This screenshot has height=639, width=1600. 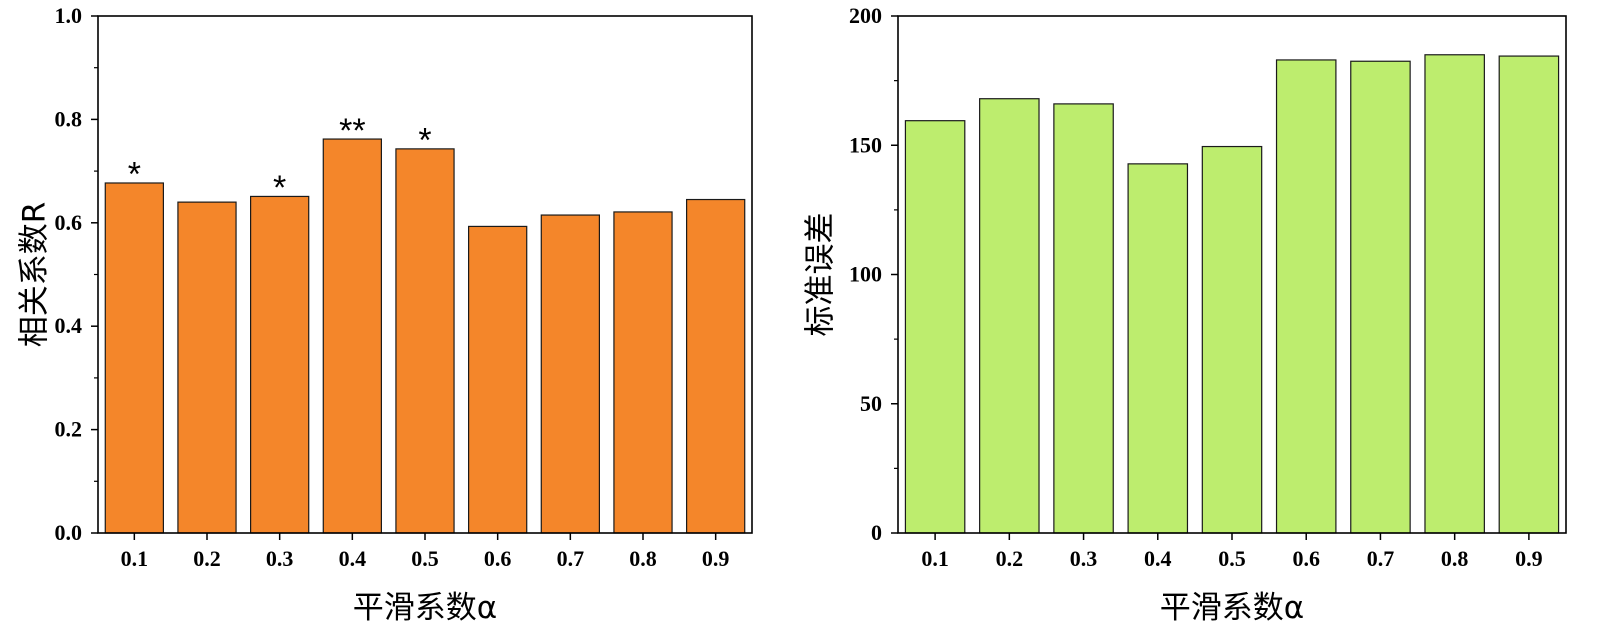 What do you see at coordinates (876, 532) in the screenshot?
I see `y-tick-label: 0` at bounding box center [876, 532].